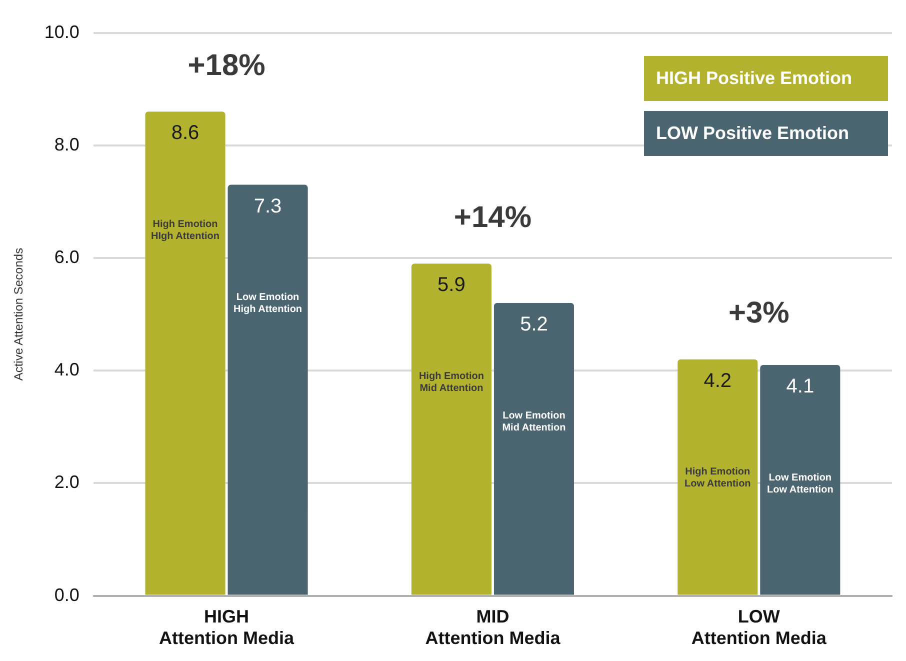 The width and height of the screenshot is (906, 661). I want to click on x-tick-label: HIGH Attention Media, so click(227, 627).